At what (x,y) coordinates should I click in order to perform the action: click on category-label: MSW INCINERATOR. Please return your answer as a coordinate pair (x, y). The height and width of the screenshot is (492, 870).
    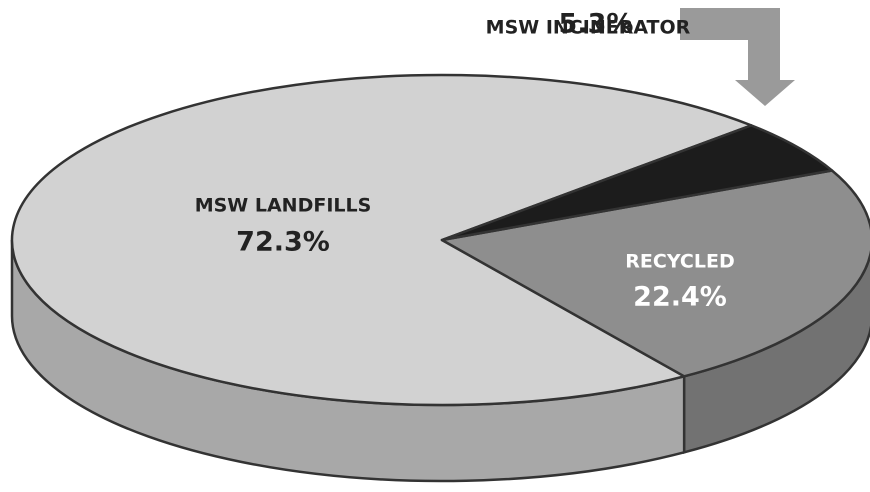
    Looking at the image, I should click on (588, 28).